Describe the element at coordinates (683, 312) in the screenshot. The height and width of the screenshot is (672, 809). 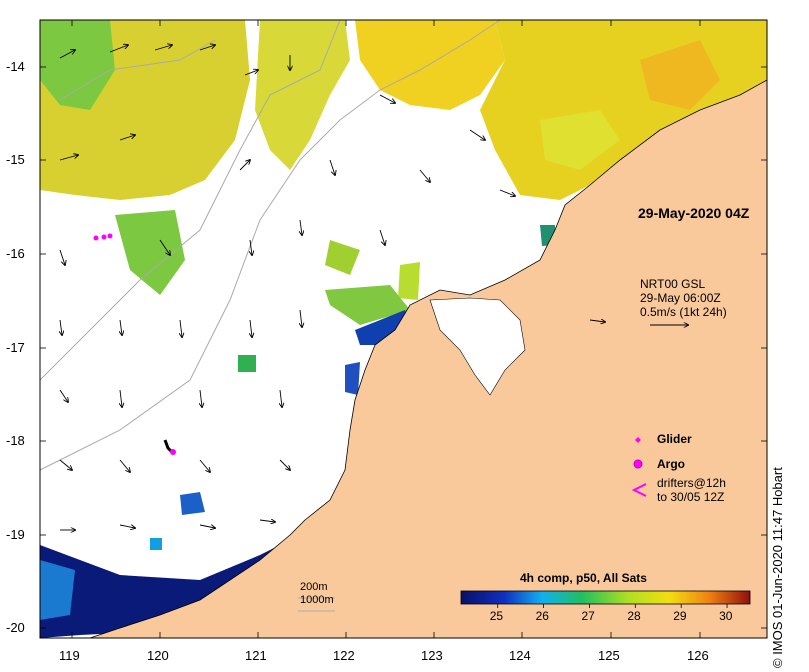
I see `wind-legend-line3: 0.5m/s (1kt 24h)` at that location.